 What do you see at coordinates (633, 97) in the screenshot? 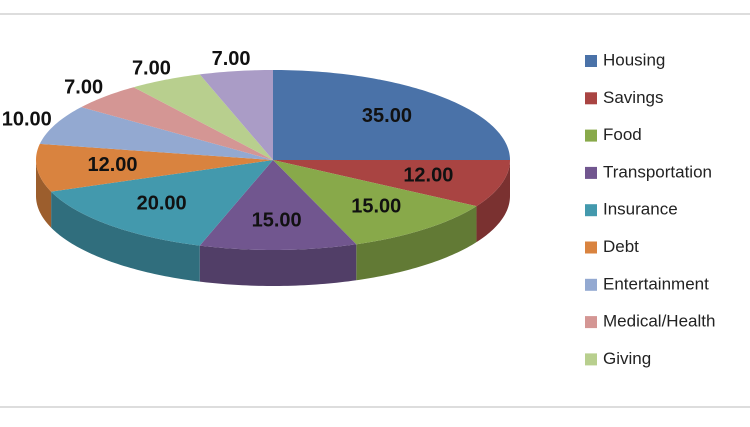
I see `legend-label: Savings` at bounding box center [633, 97].